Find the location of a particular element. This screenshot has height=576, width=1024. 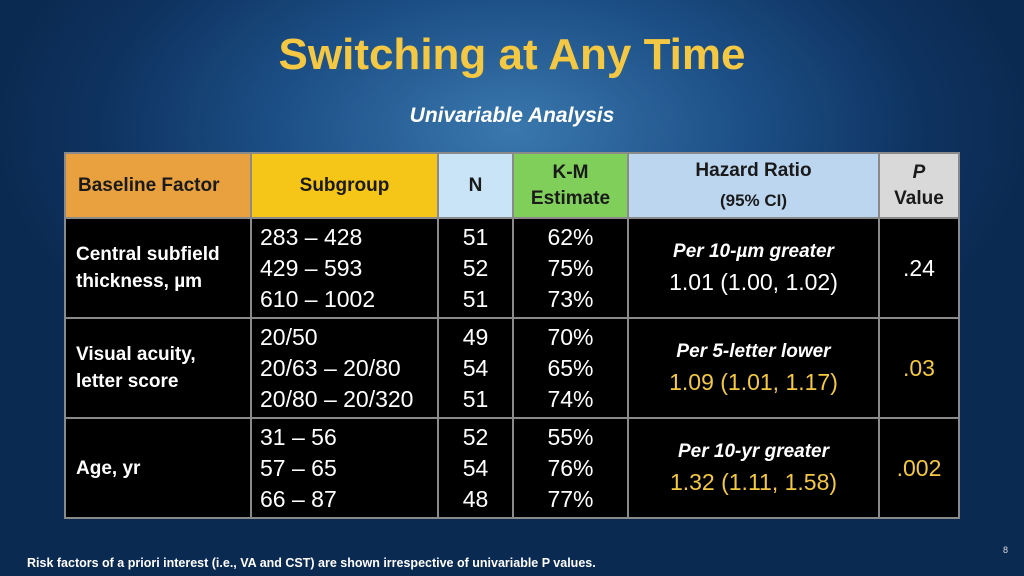

subgroup-value: 20/50 is located at coordinates (289, 336).